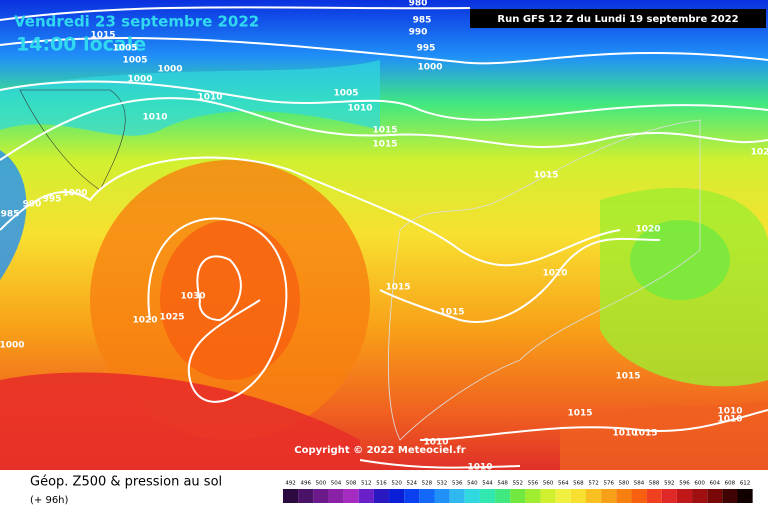  What do you see at coordinates (533, 484) in the screenshot?
I see `scale-label: 556` at bounding box center [533, 484].